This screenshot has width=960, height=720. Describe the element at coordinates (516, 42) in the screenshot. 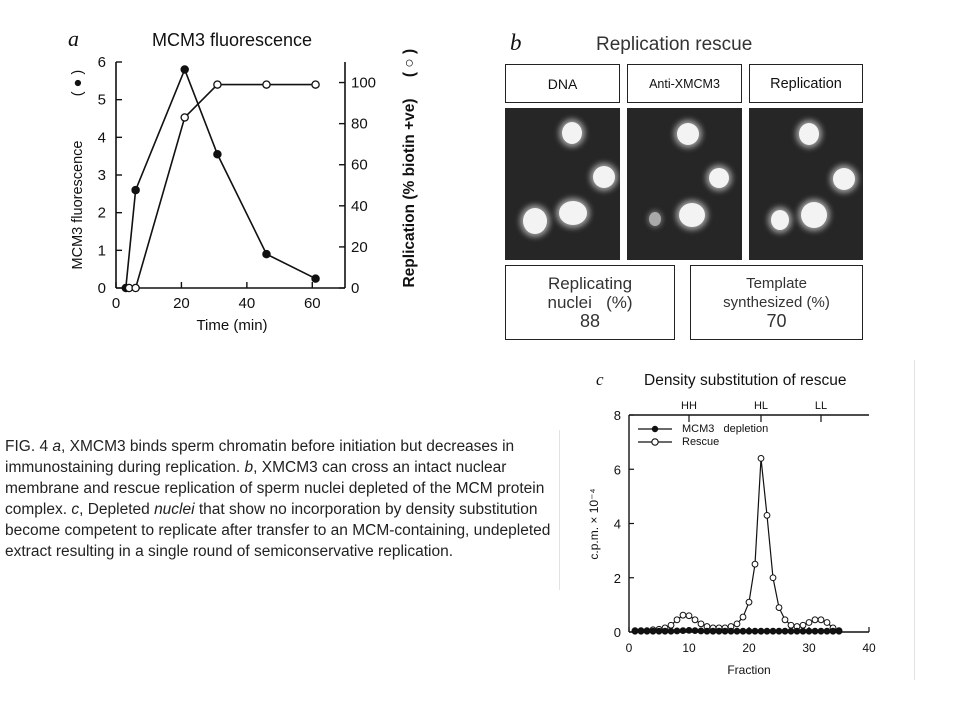

I see `panel-b-letter: b` at that location.